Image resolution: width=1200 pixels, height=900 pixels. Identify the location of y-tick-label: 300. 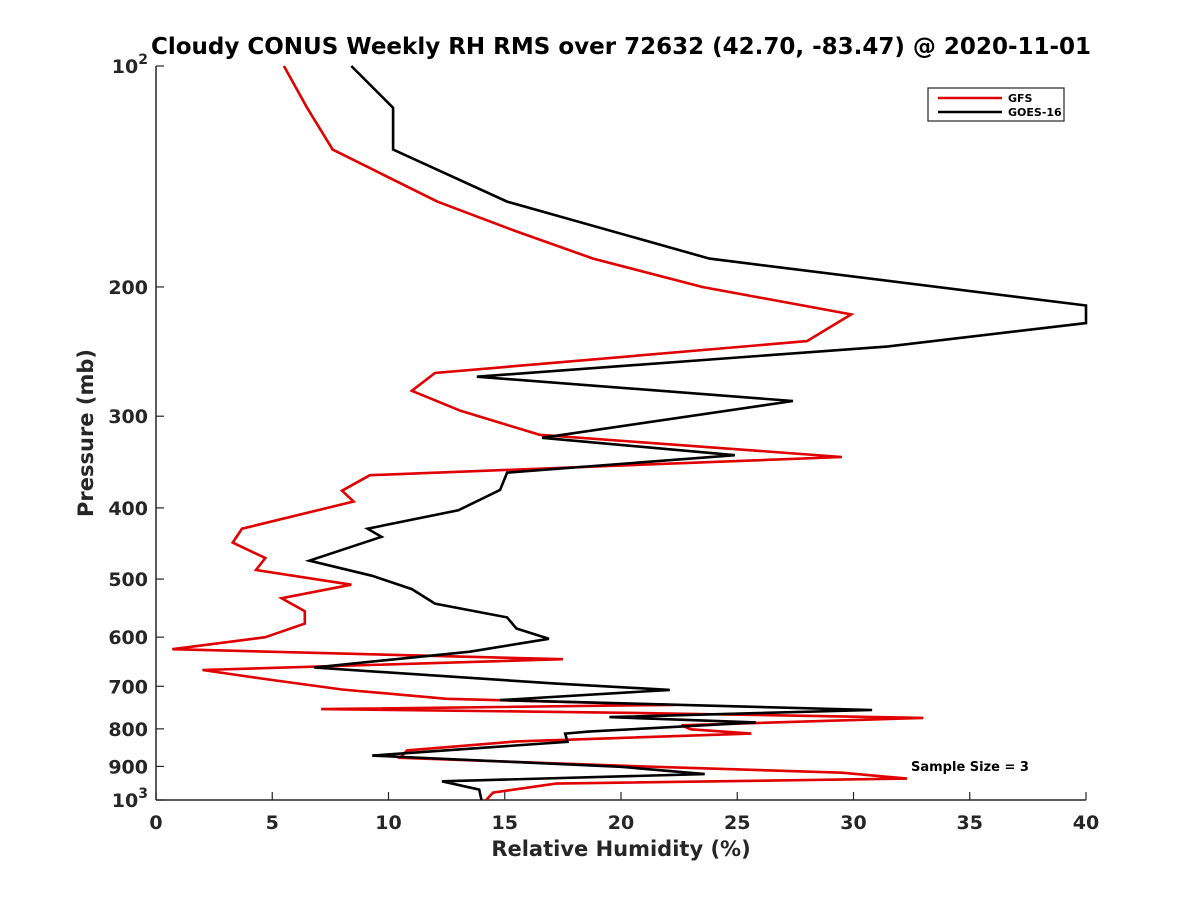
(128, 417).